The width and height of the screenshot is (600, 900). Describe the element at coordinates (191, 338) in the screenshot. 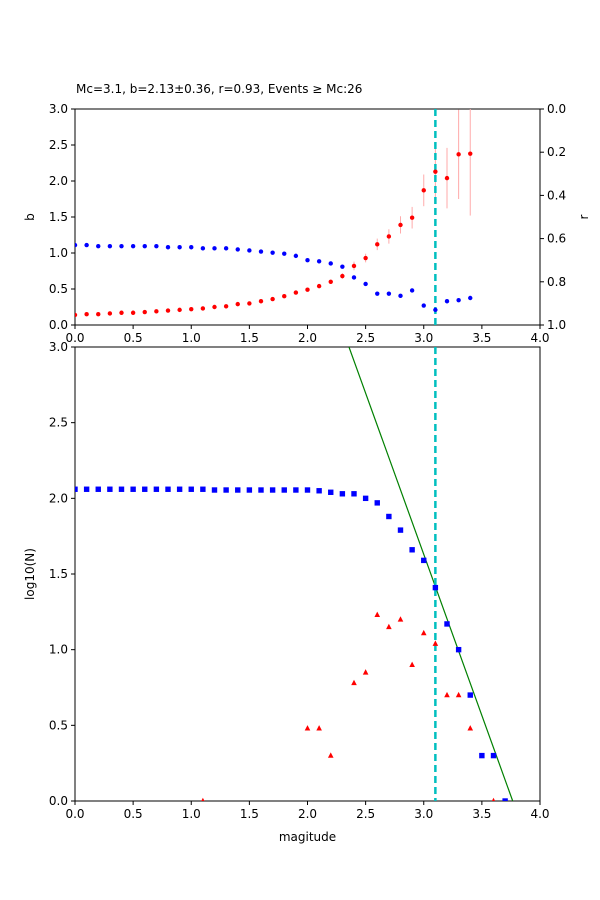

I see `top-xtick-label: 1.0` at that location.